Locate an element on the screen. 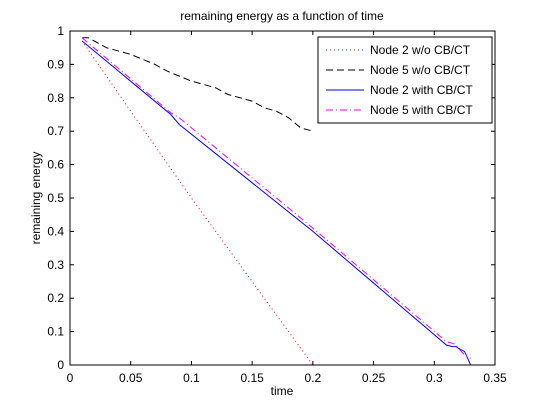  x-tick-label: 0.1 is located at coordinates (191, 378).